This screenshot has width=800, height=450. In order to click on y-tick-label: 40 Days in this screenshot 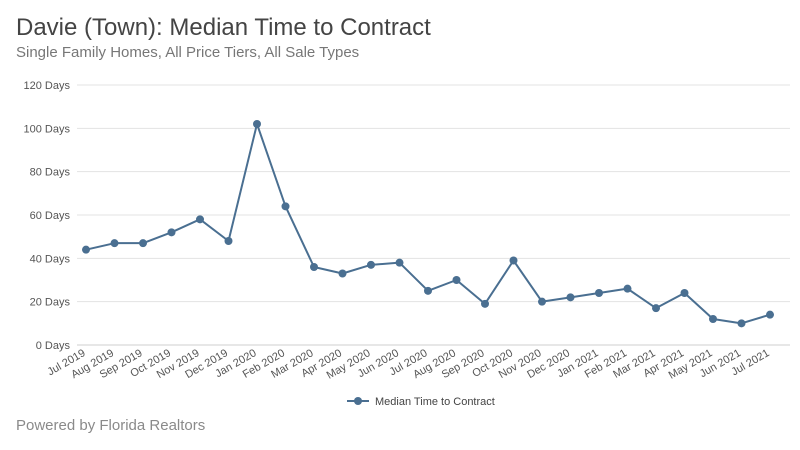, I will do `click(50, 259)`.